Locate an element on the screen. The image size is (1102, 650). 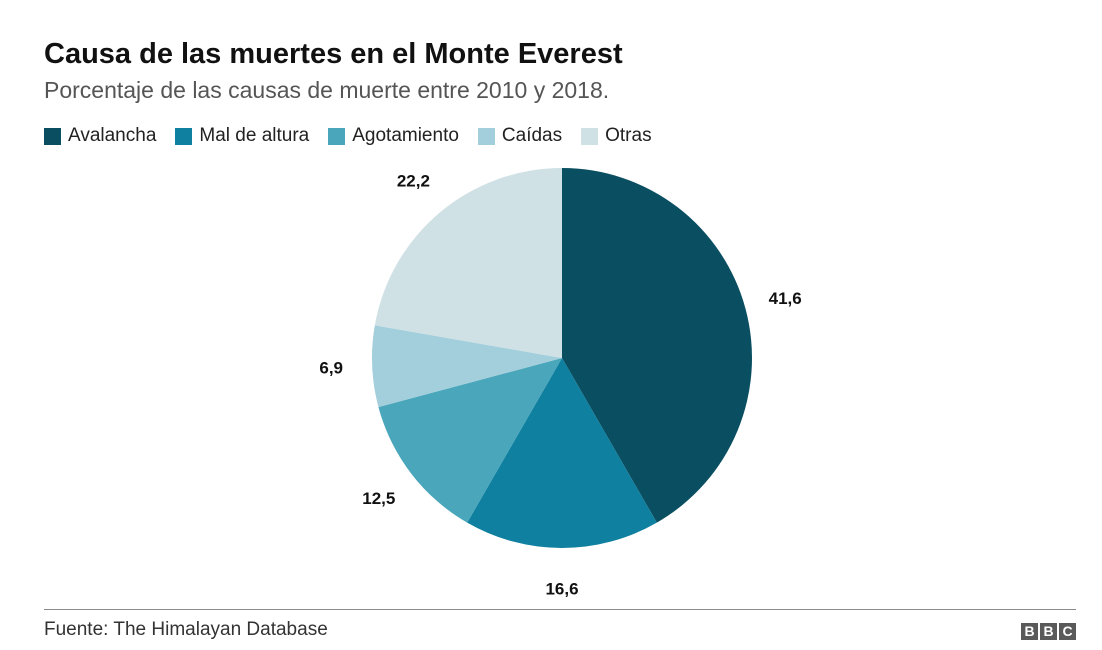
pie-slice-otras is located at coordinates (468, 263).